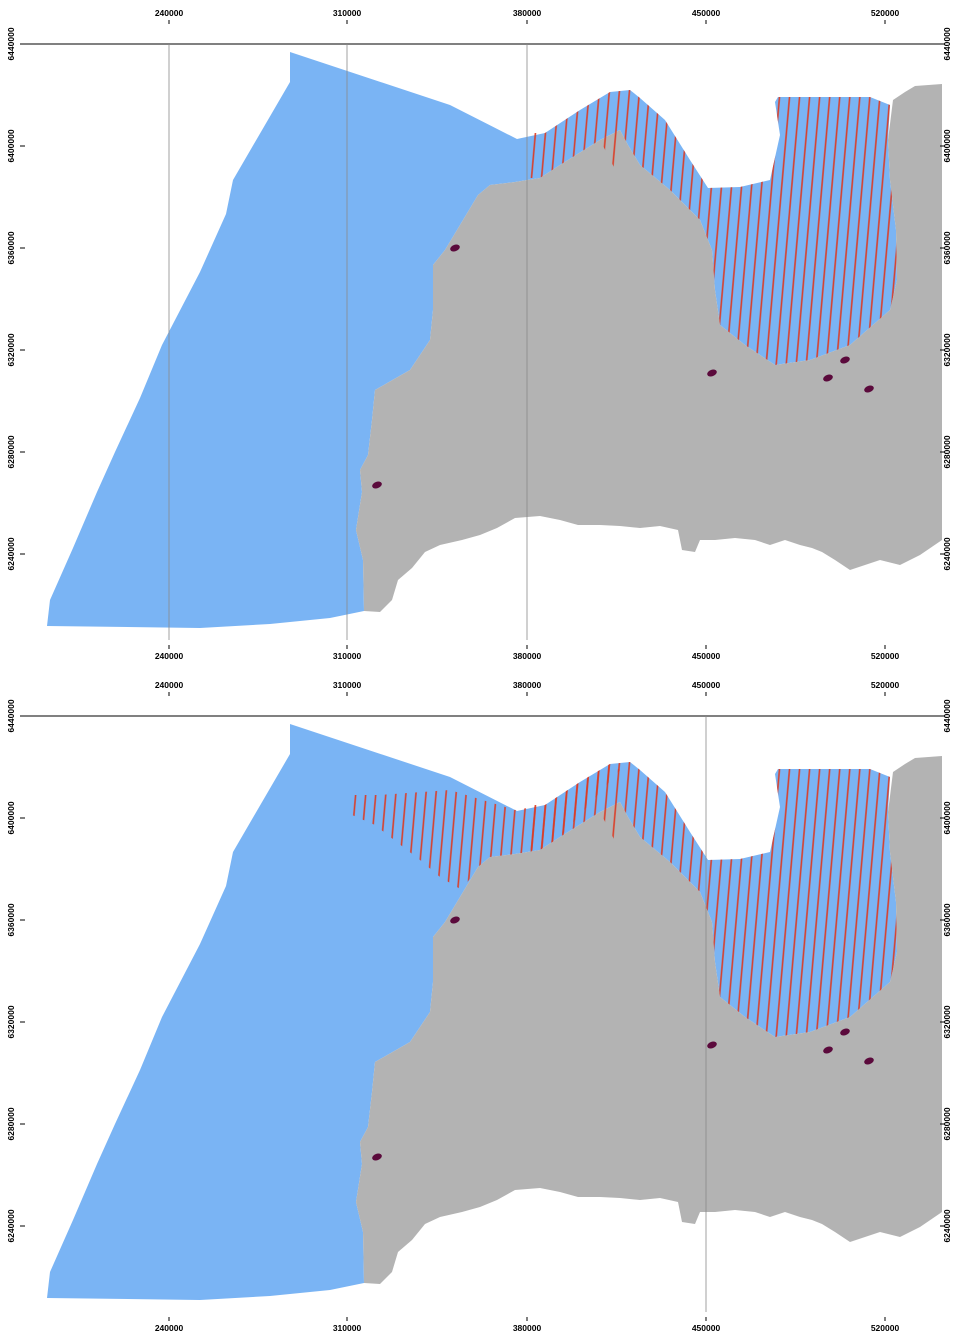 The width and height of the screenshot is (958, 1334). I want to click on hatch-coast-west, so click(485, 827).